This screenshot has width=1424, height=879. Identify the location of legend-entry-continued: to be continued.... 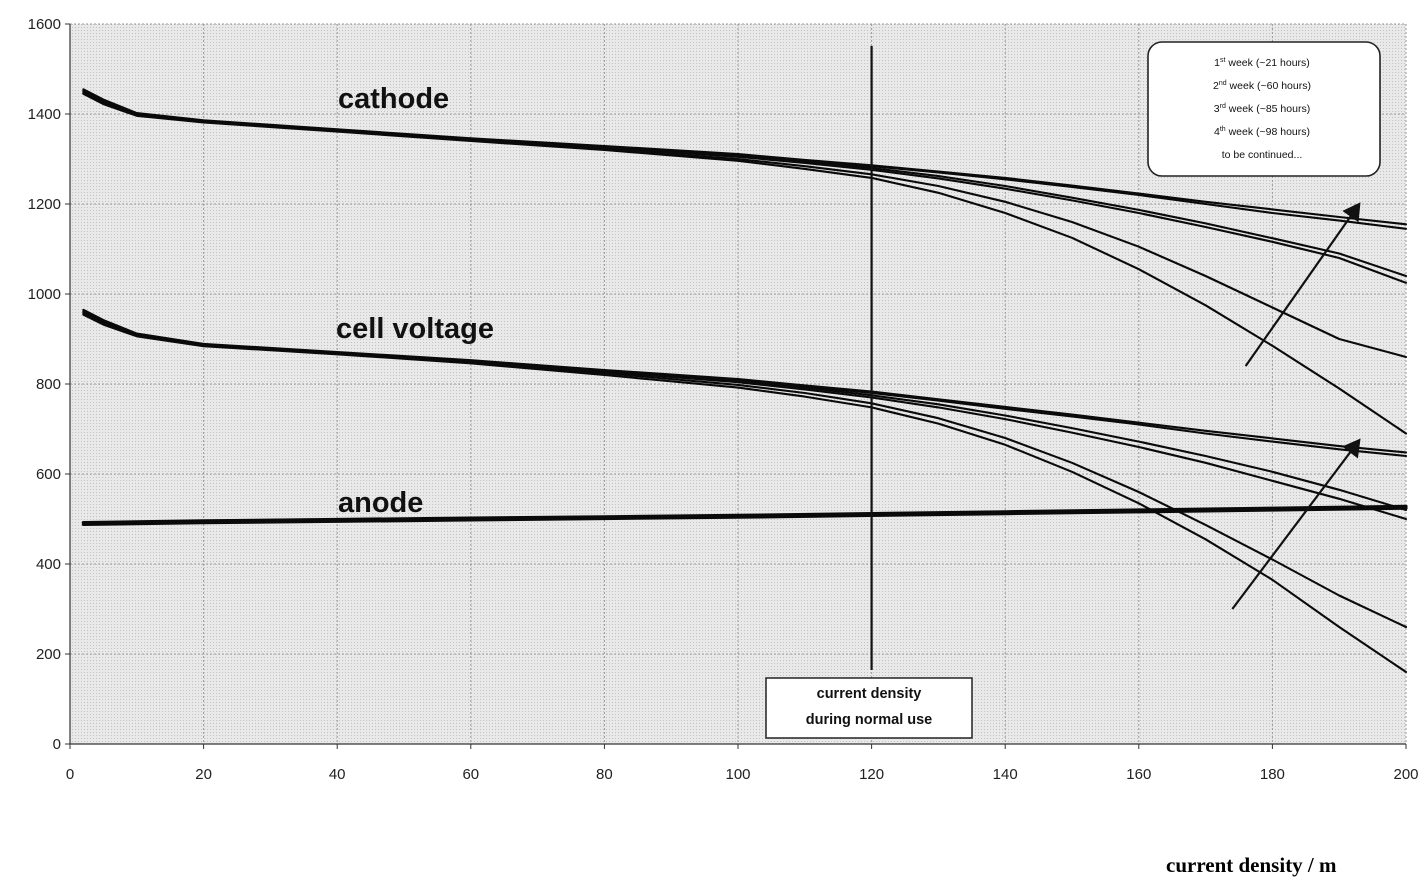
(1262, 155).